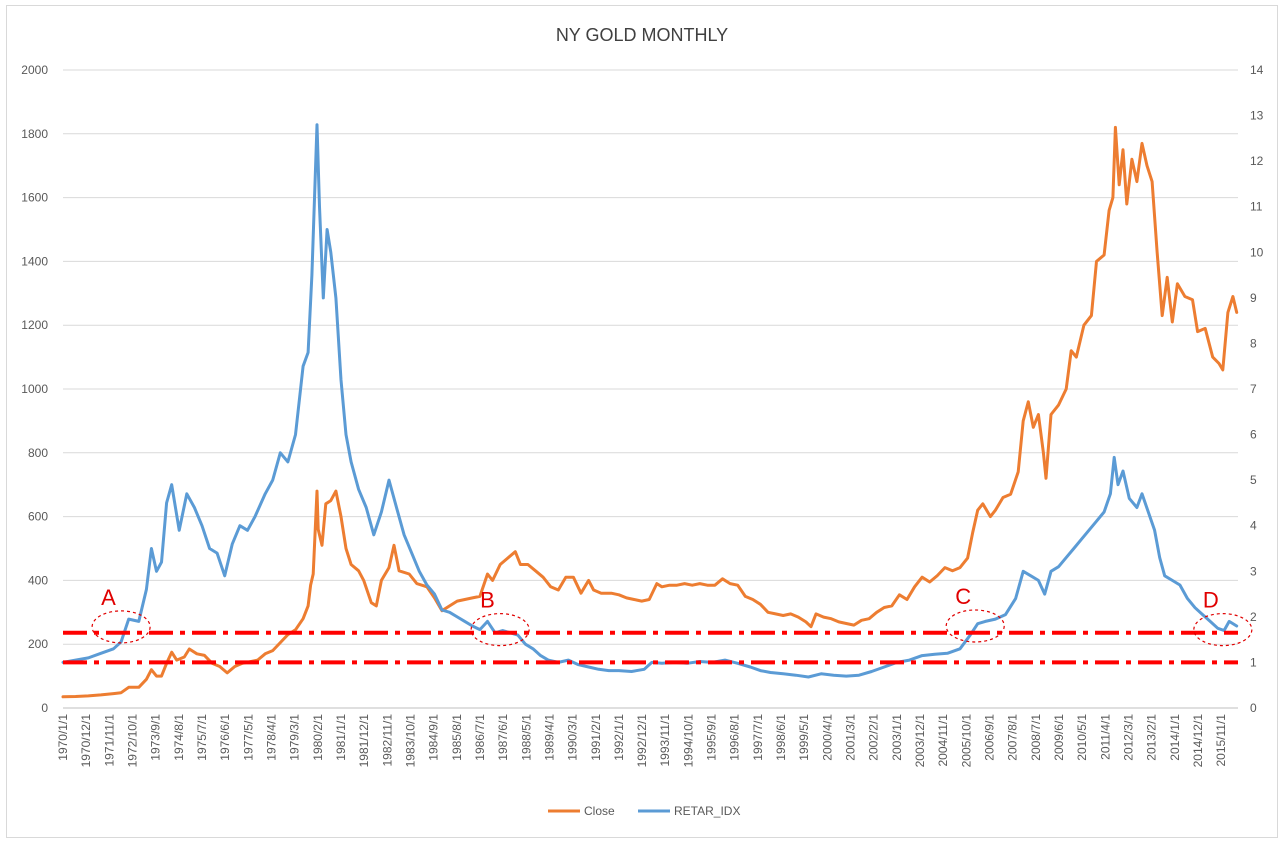 This screenshot has width=1285, height=844. What do you see at coordinates (549, 737) in the screenshot?
I see `x-tick-label: 1989/4/1` at bounding box center [549, 737].